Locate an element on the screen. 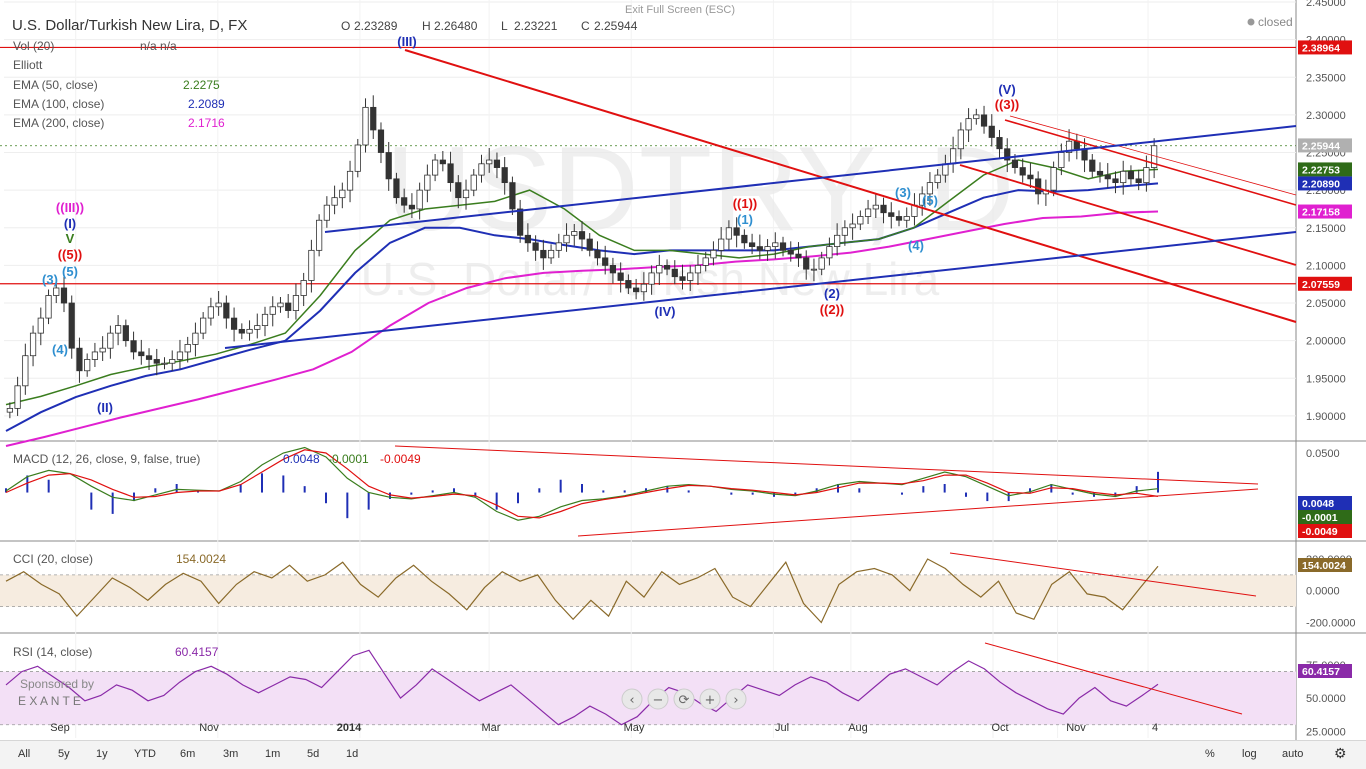 The image size is (1366, 769). legend-label: Elliott is located at coordinates (28, 65).